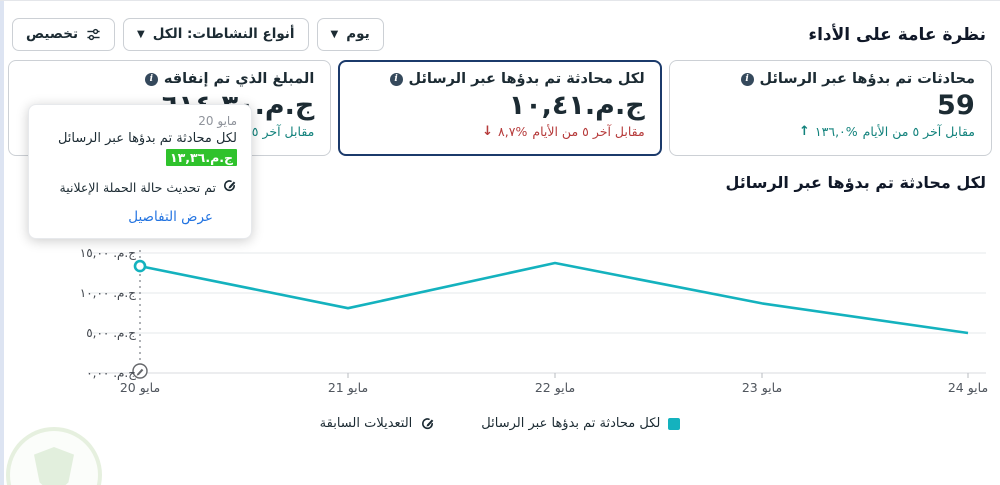 The image size is (1000, 485). What do you see at coordinates (576, 105) in the screenshot?
I see `card-value: ج.م.١٠,٤١` at bounding box center [576, 105].